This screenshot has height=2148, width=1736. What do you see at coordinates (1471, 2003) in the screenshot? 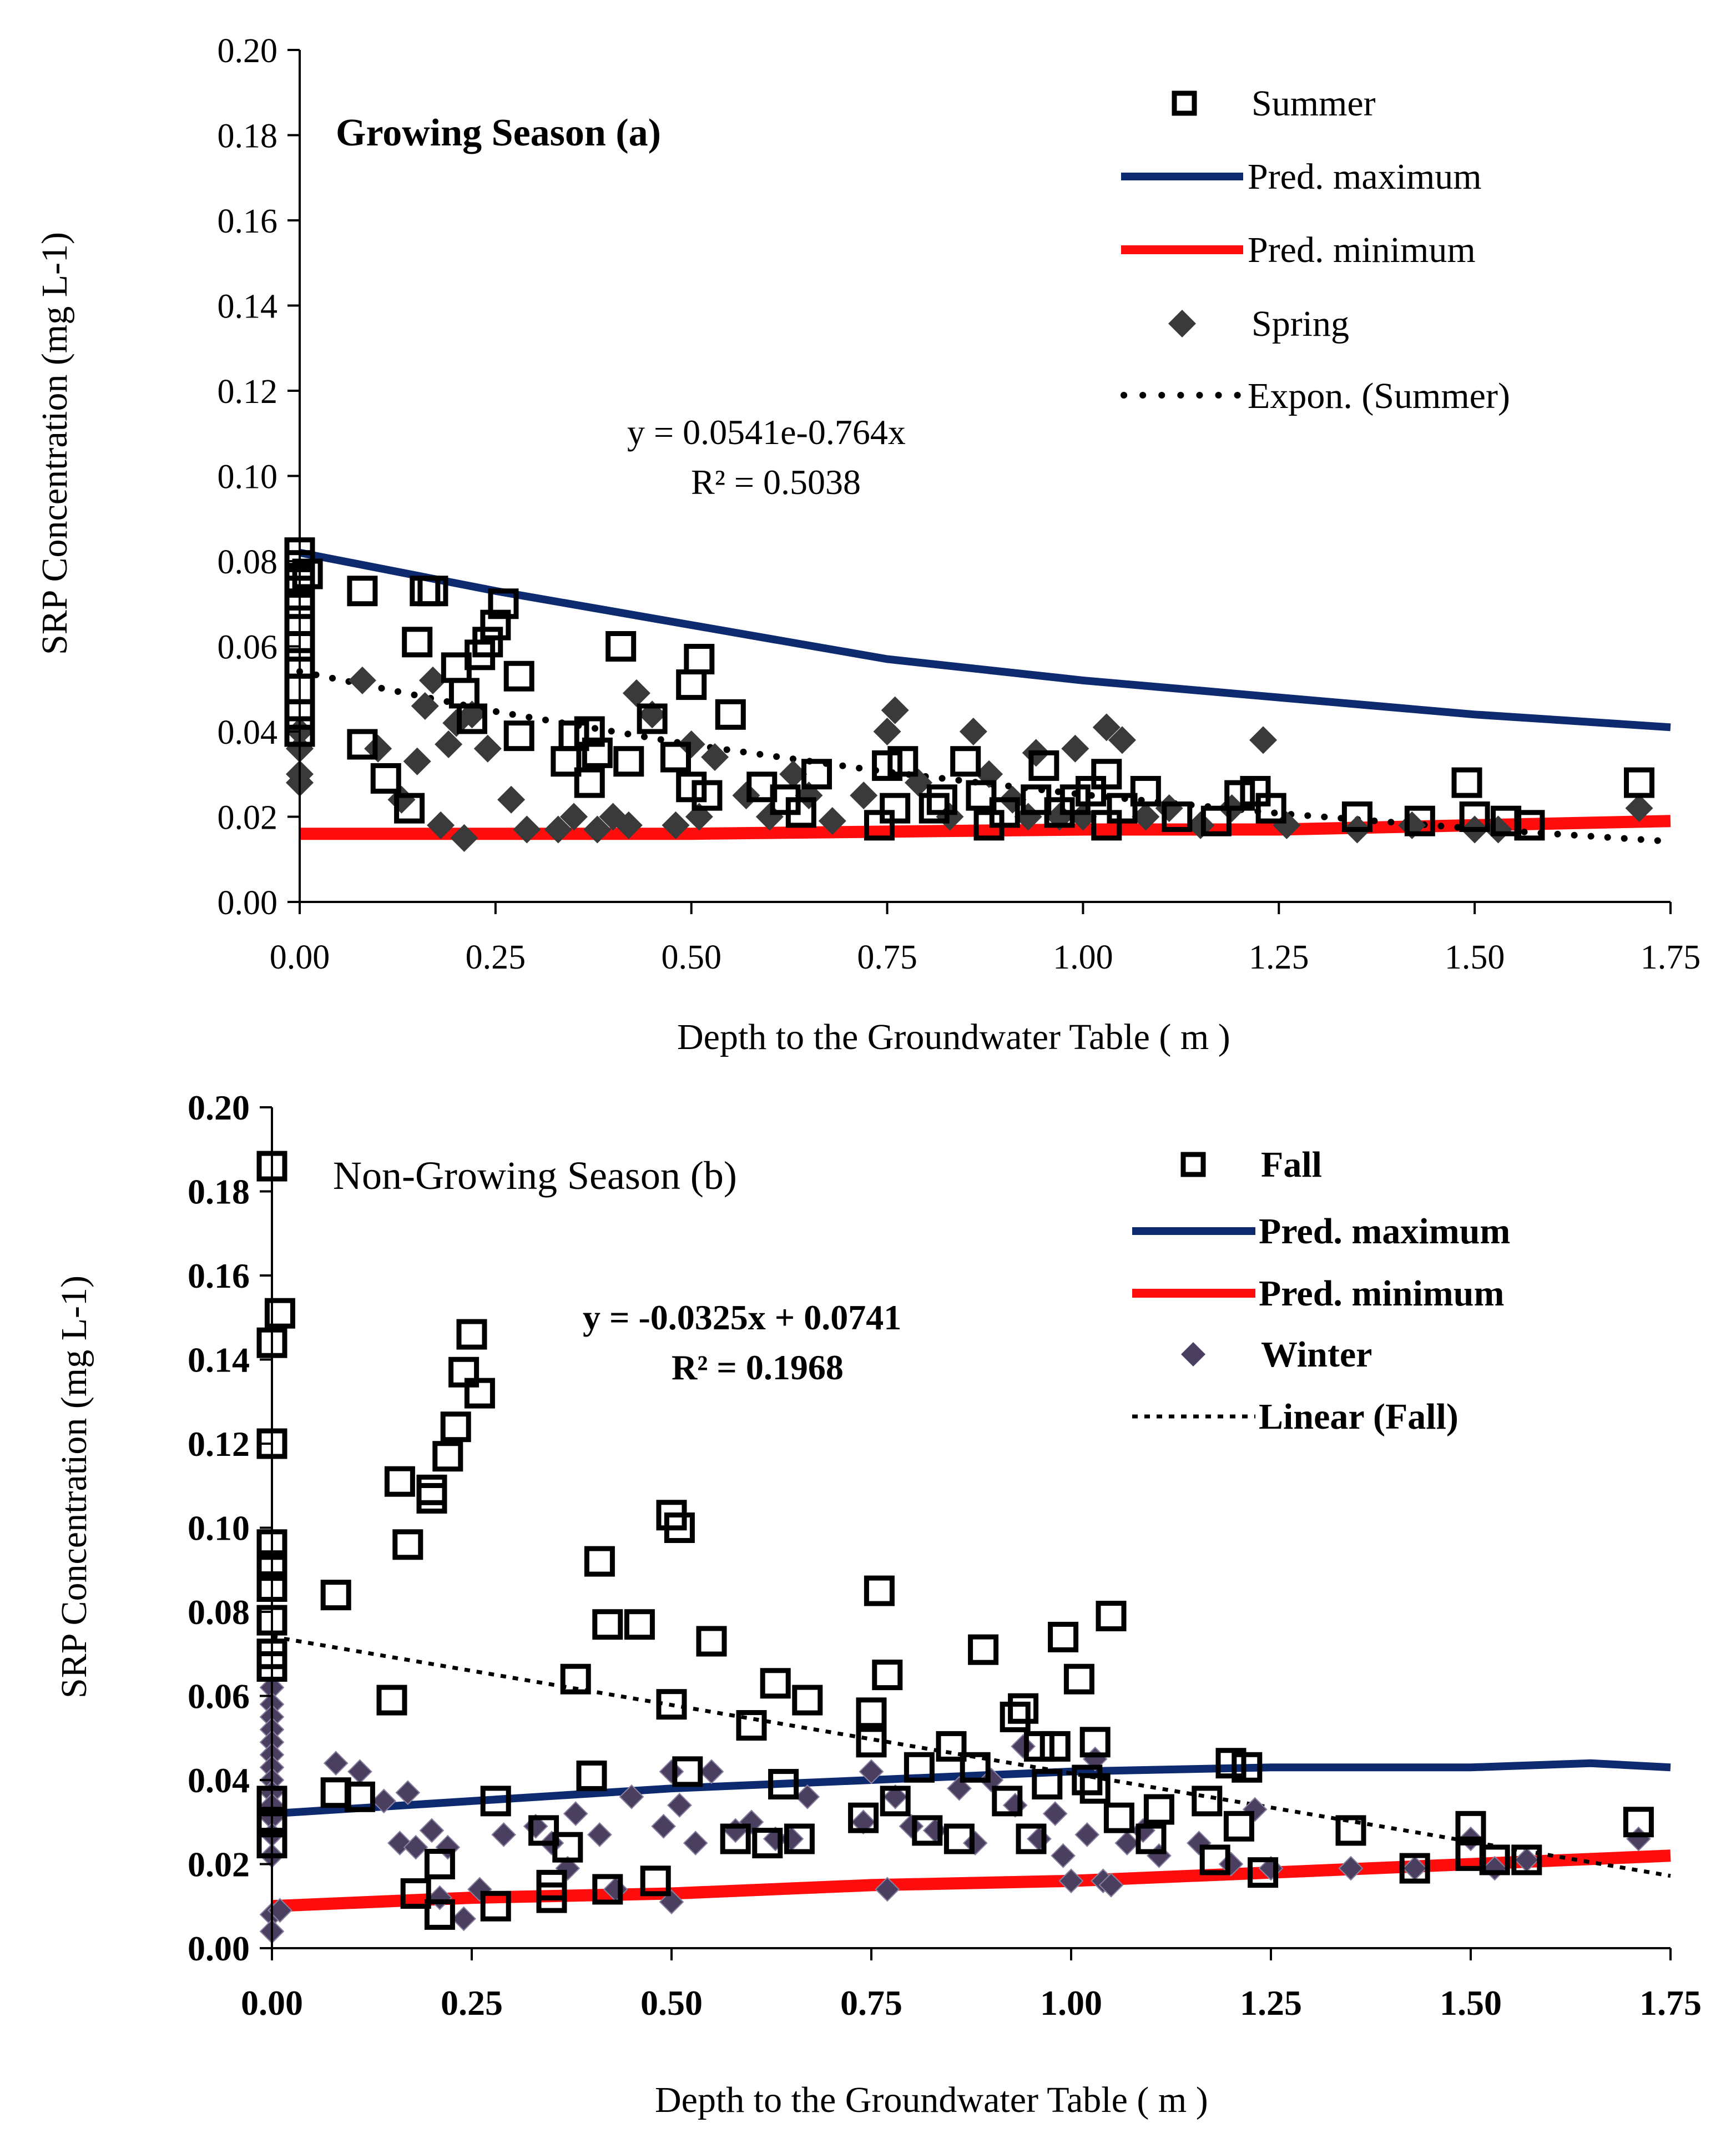
I see `x-tick-label-b: 1.50` at bounding box center [1471, 2003].